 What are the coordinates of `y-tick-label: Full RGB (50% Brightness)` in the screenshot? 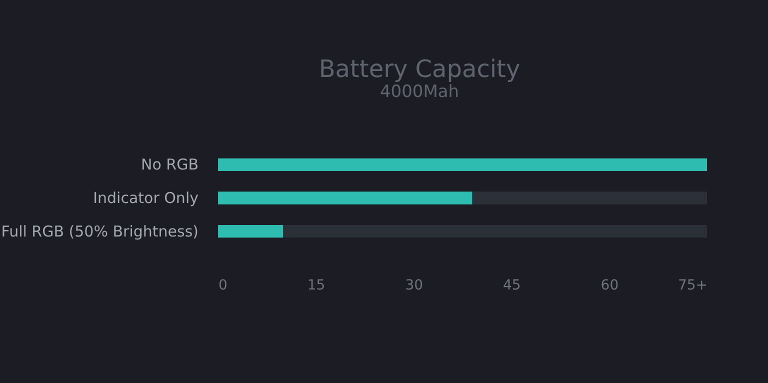 It's located at (99, 231).